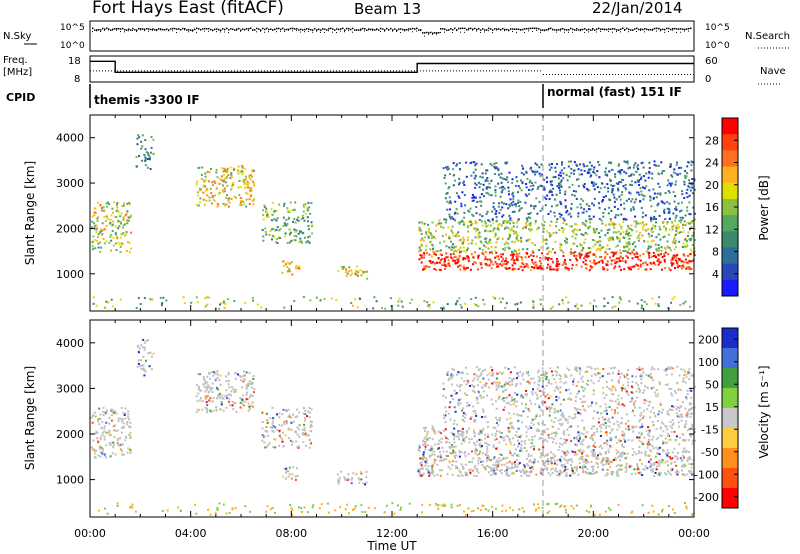  What do you see at coordinates (396, 36) in the screenshot?
I see `nsky-panel: N.Sky 10^5 10^0 10^5 10^0 N.Search` at bounding box center [396, 36].